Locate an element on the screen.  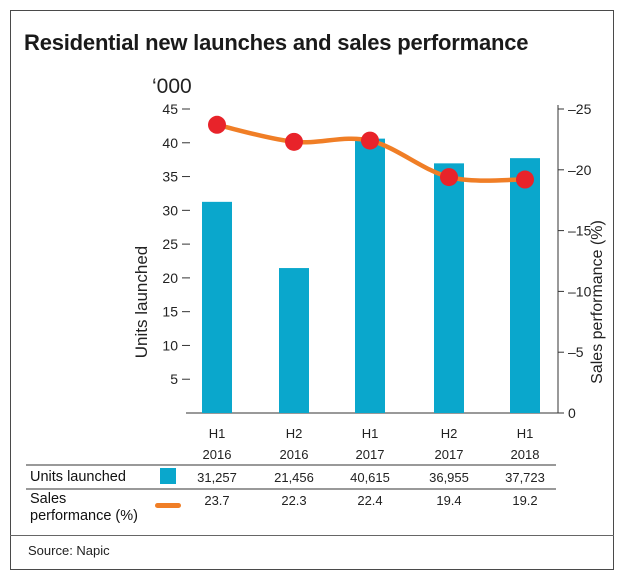
bar-legend-swatch is located at coordinates (168, 476).